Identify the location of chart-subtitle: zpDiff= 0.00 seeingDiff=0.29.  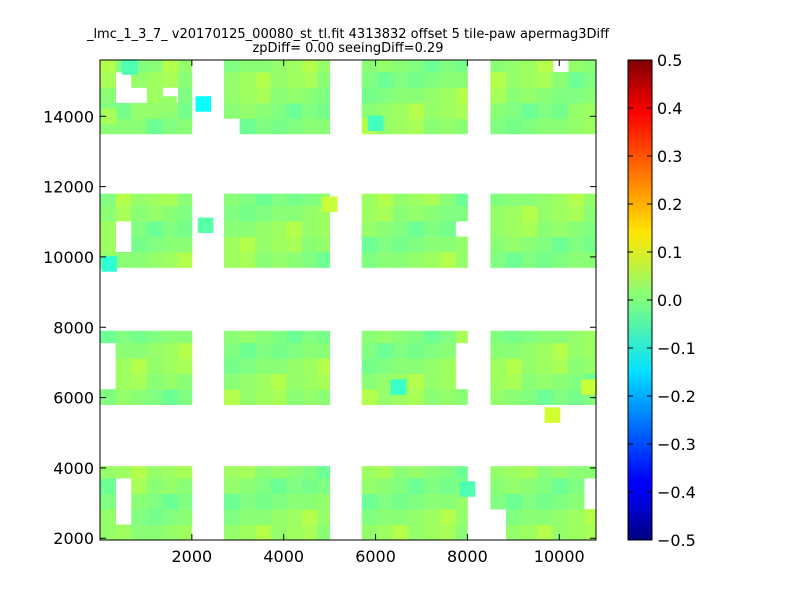
(347, 48).